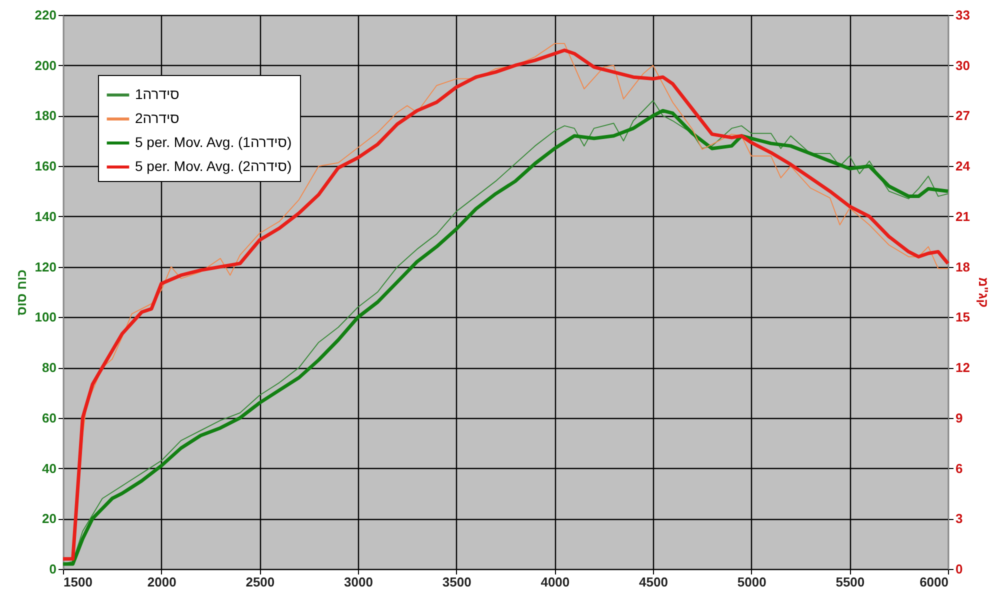 This screenshot has height=599, width=1000. I want to click on y-tick-label: 140, so click(45, 216).